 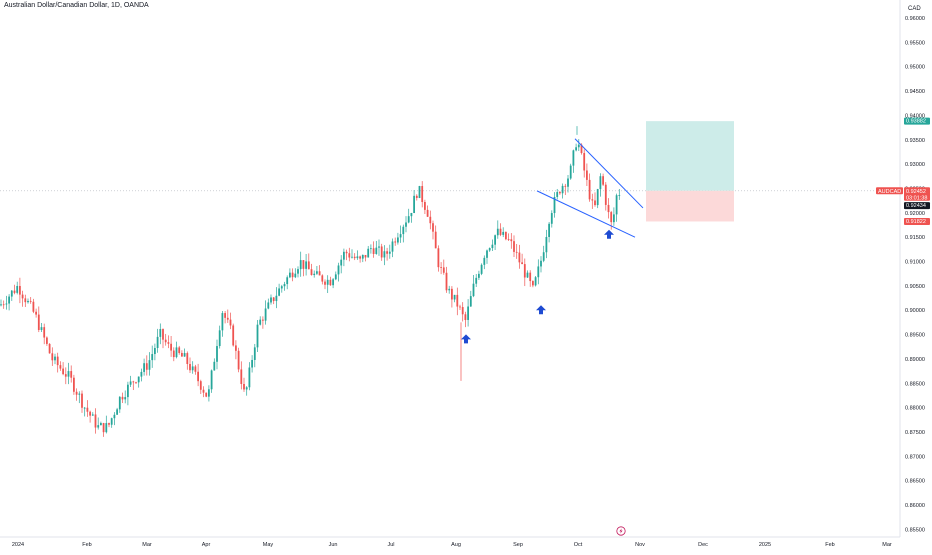 I want to click on y-tick-label: 0.86500, so click(x=915, y=482).